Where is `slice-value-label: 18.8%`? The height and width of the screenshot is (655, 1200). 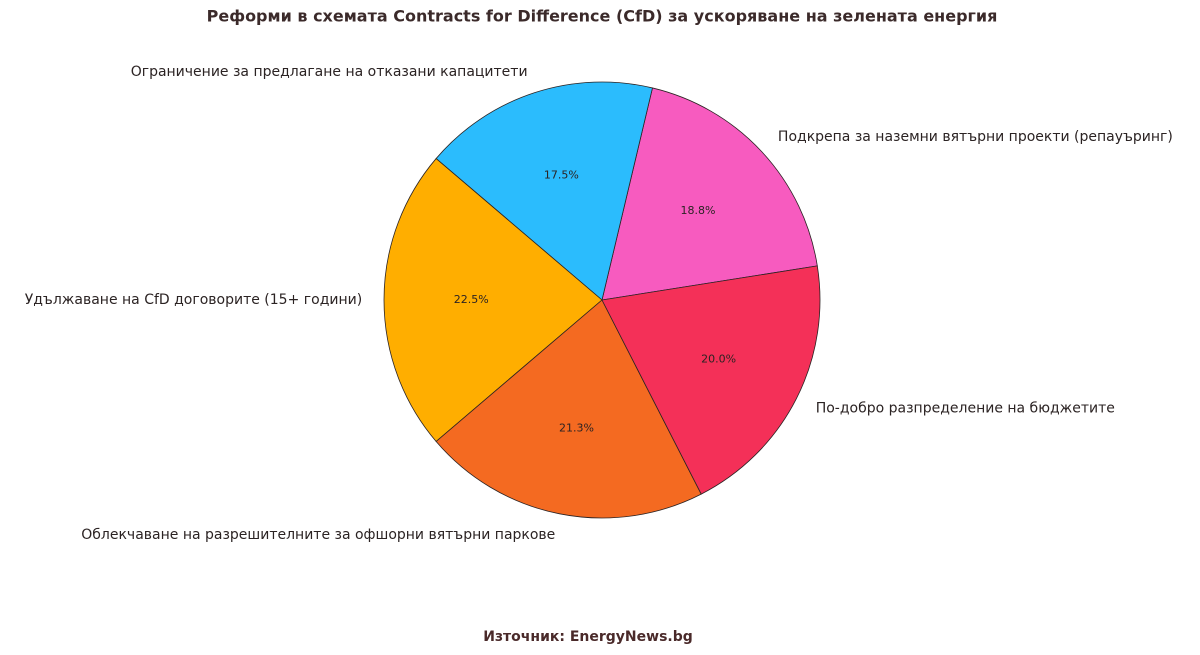 slice-value-label: 18.8% is located at coordinates (697, 210).